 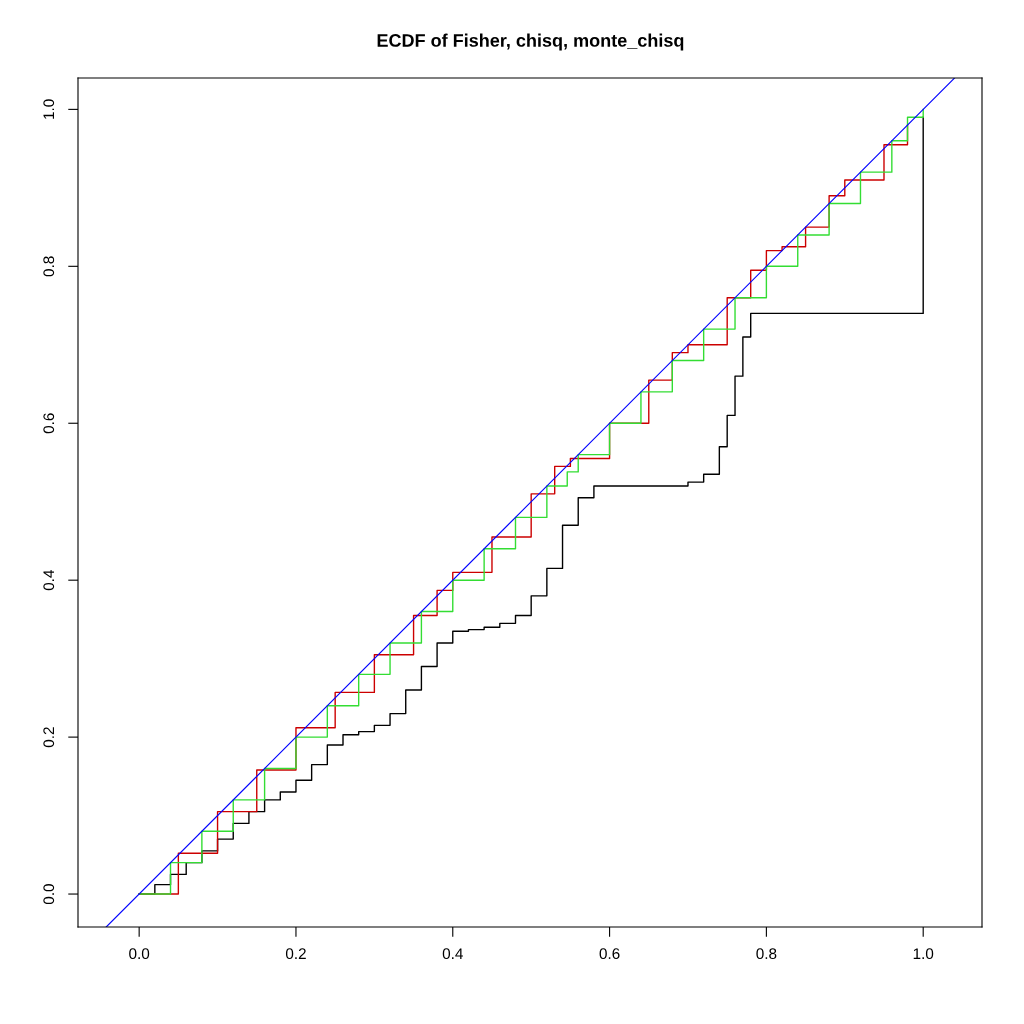 I want to click on y-tick-label: 0.0, so click(x=49, y=894).